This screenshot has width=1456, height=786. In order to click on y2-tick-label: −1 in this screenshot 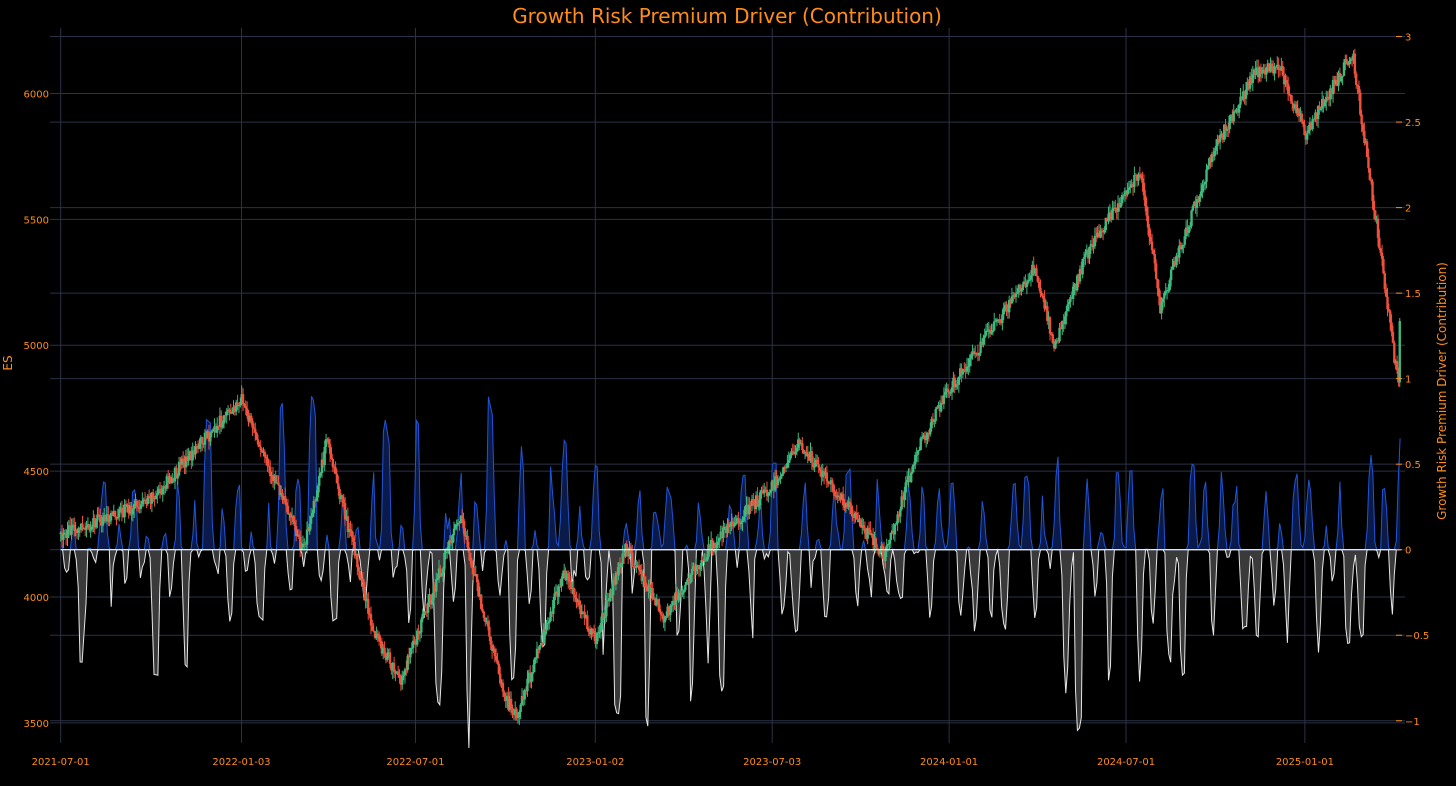, I will do `click(1412, 722)`.